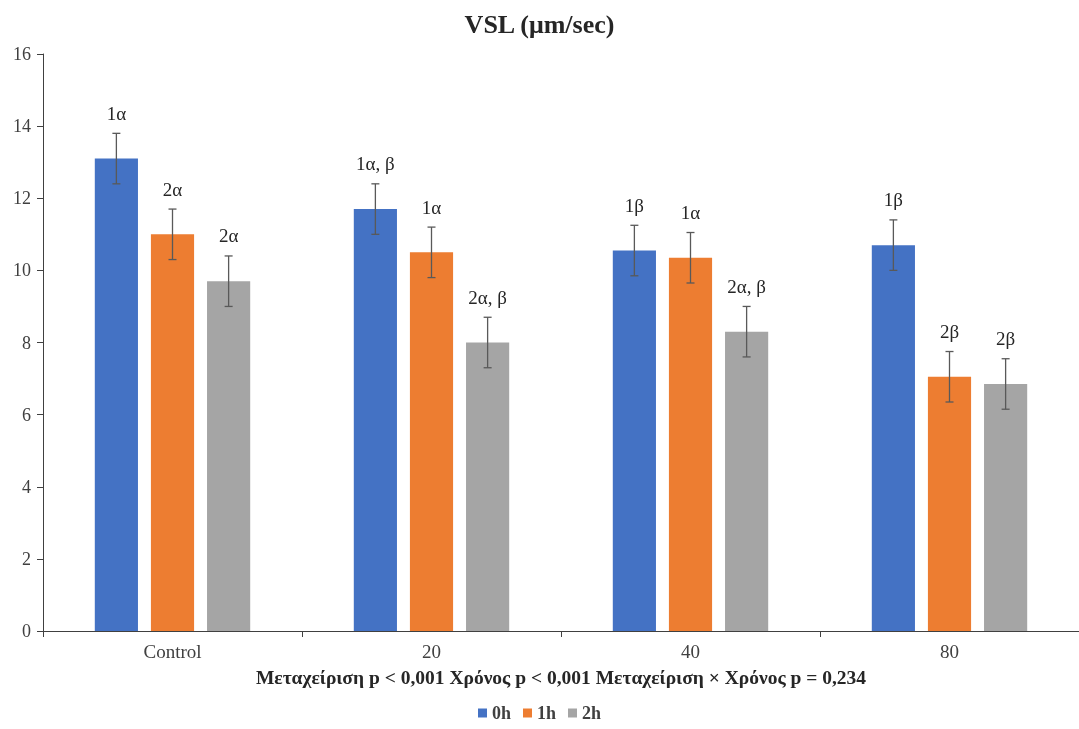 The image size is (1079, 729). I want to click on y-tick-label: 4, so click(26, 486).